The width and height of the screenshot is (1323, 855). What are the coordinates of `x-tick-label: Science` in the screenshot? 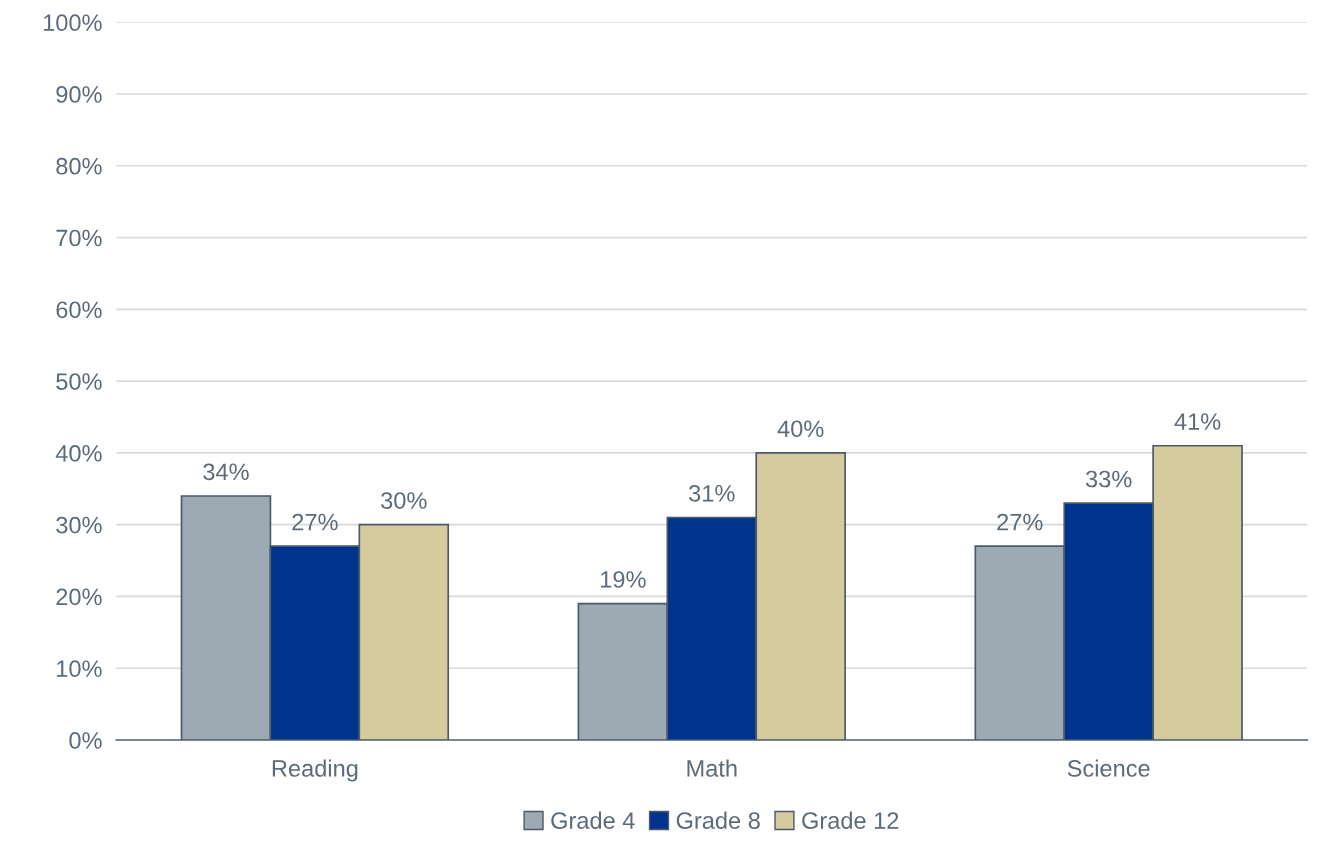 It's located at (1108, 768).